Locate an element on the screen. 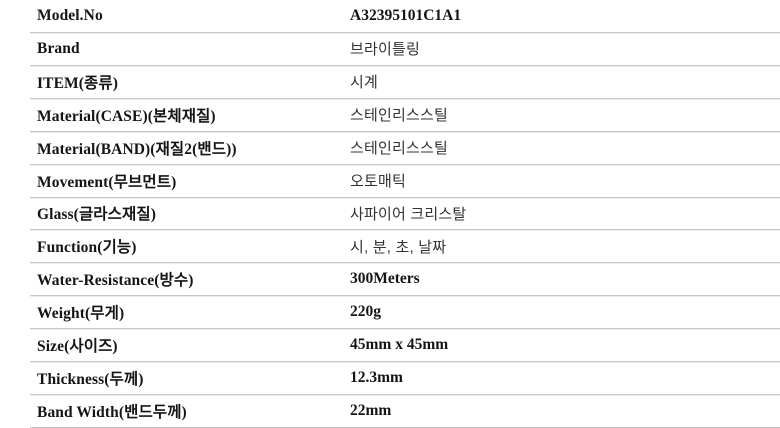 This screenshot has width=780, height=428. spec-value: 12.3mm is located at coordinates (376, 378).